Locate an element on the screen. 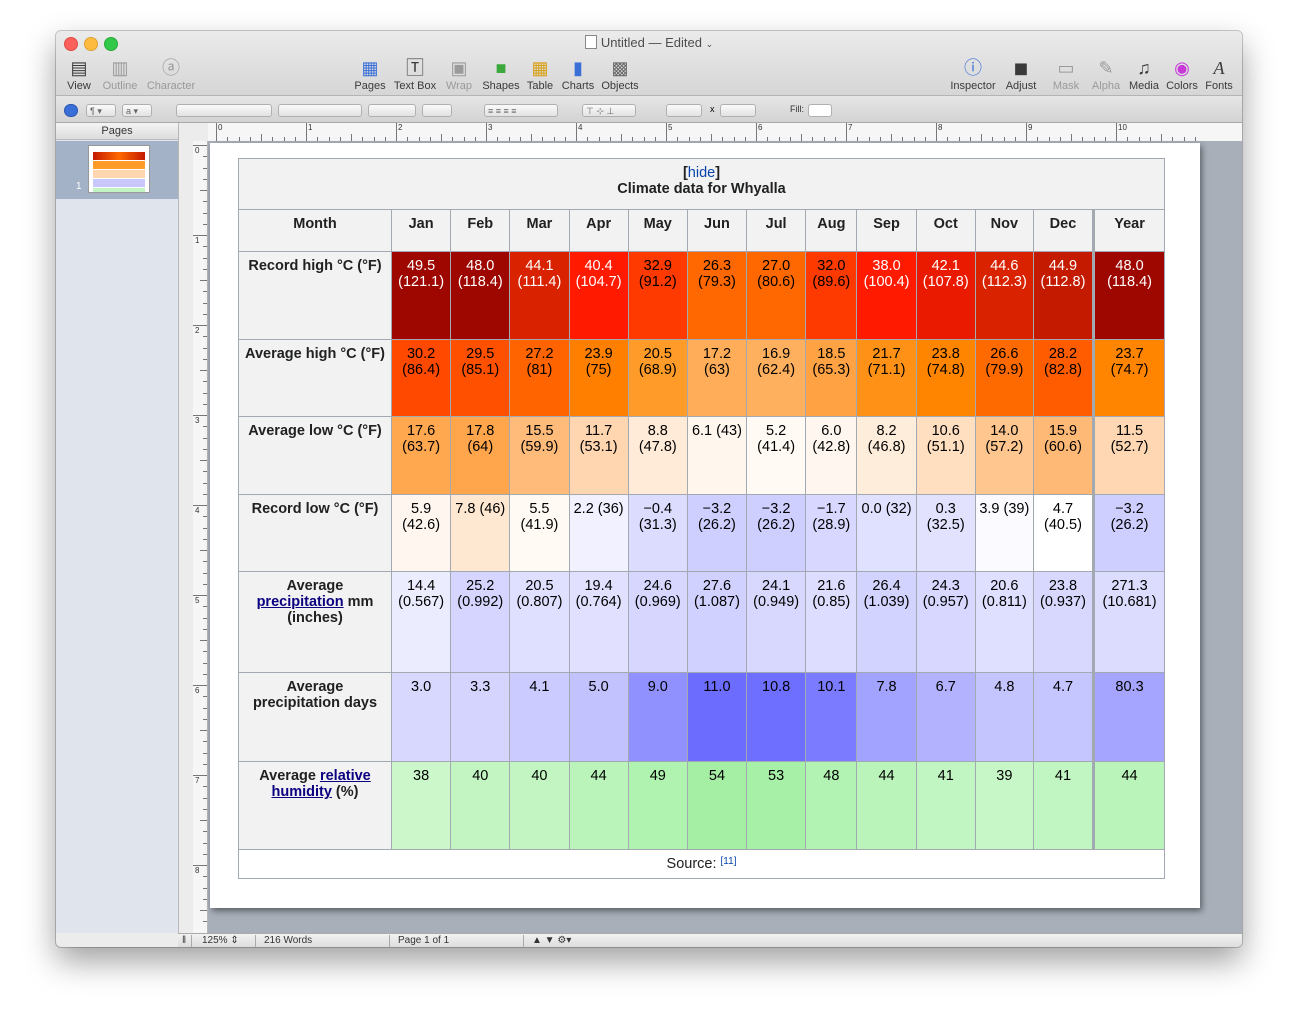  alpha-label: Alpha is located at coordinates (1106, 86).